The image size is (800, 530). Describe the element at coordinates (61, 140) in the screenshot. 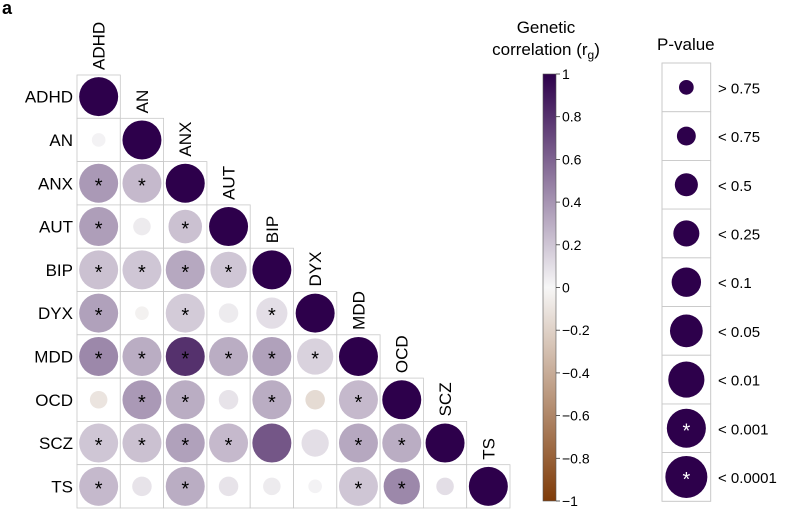

I see `row-label-an: AN` at that location.